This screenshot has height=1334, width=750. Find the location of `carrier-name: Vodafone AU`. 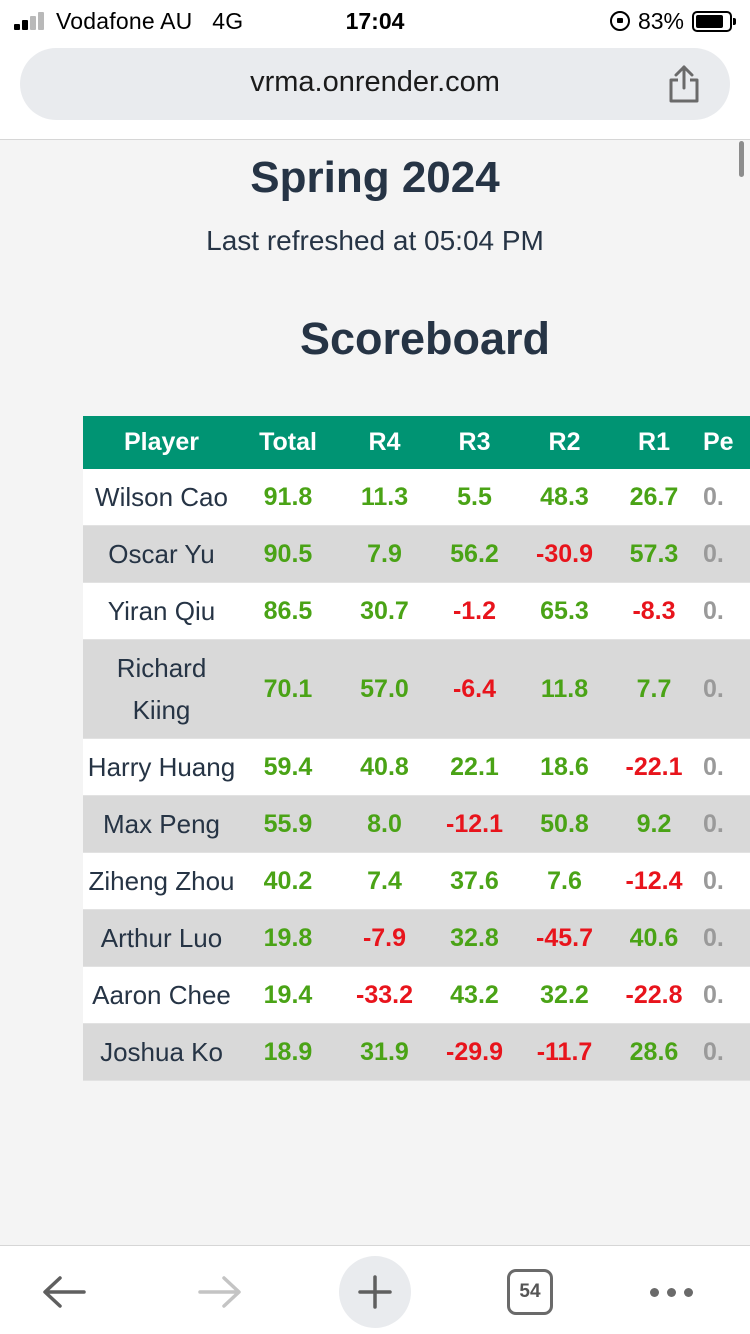

carrier-name: Vodafone AU is located at coordinates (124, 21).